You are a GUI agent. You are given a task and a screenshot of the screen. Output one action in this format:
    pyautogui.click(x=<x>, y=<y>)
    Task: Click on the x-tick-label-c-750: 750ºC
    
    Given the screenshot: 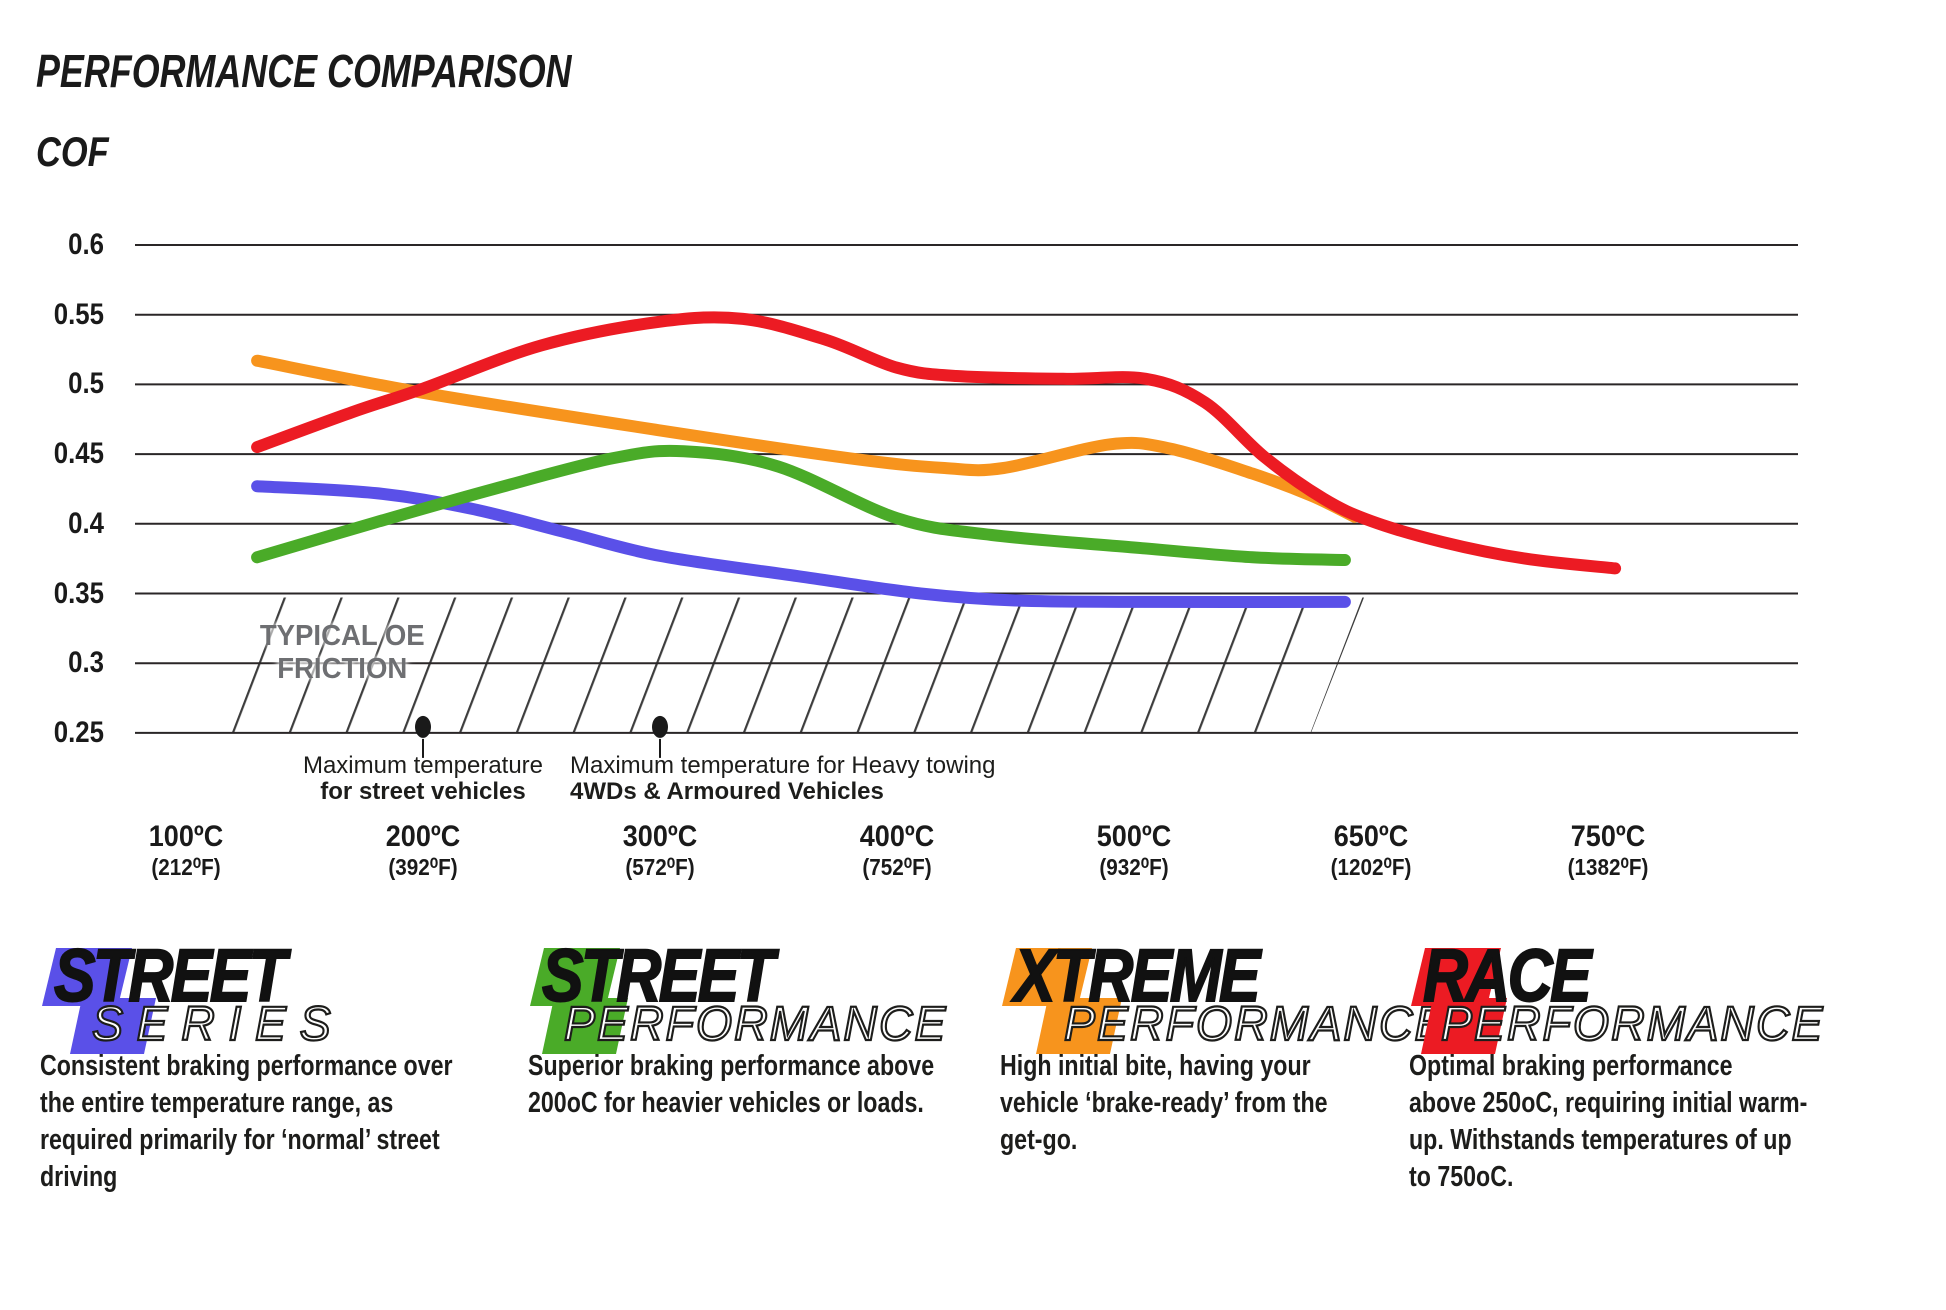 What is the action you would take?
    pyautogui.click(x=1608, y=836)
    